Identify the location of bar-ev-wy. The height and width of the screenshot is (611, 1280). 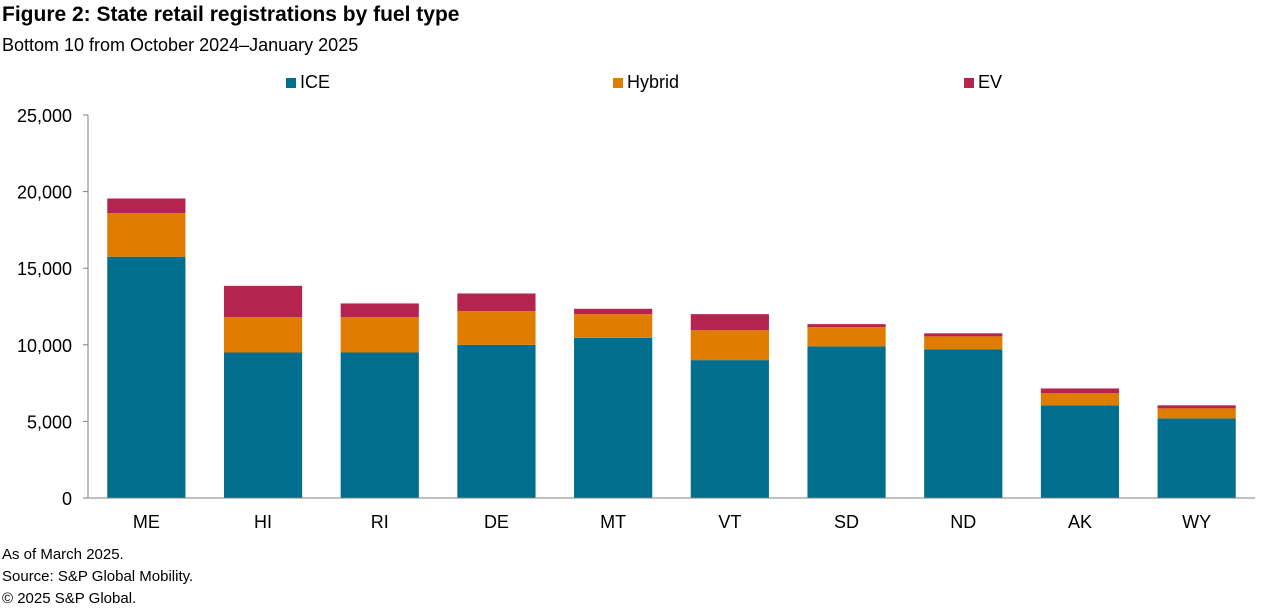
(1196, 407).